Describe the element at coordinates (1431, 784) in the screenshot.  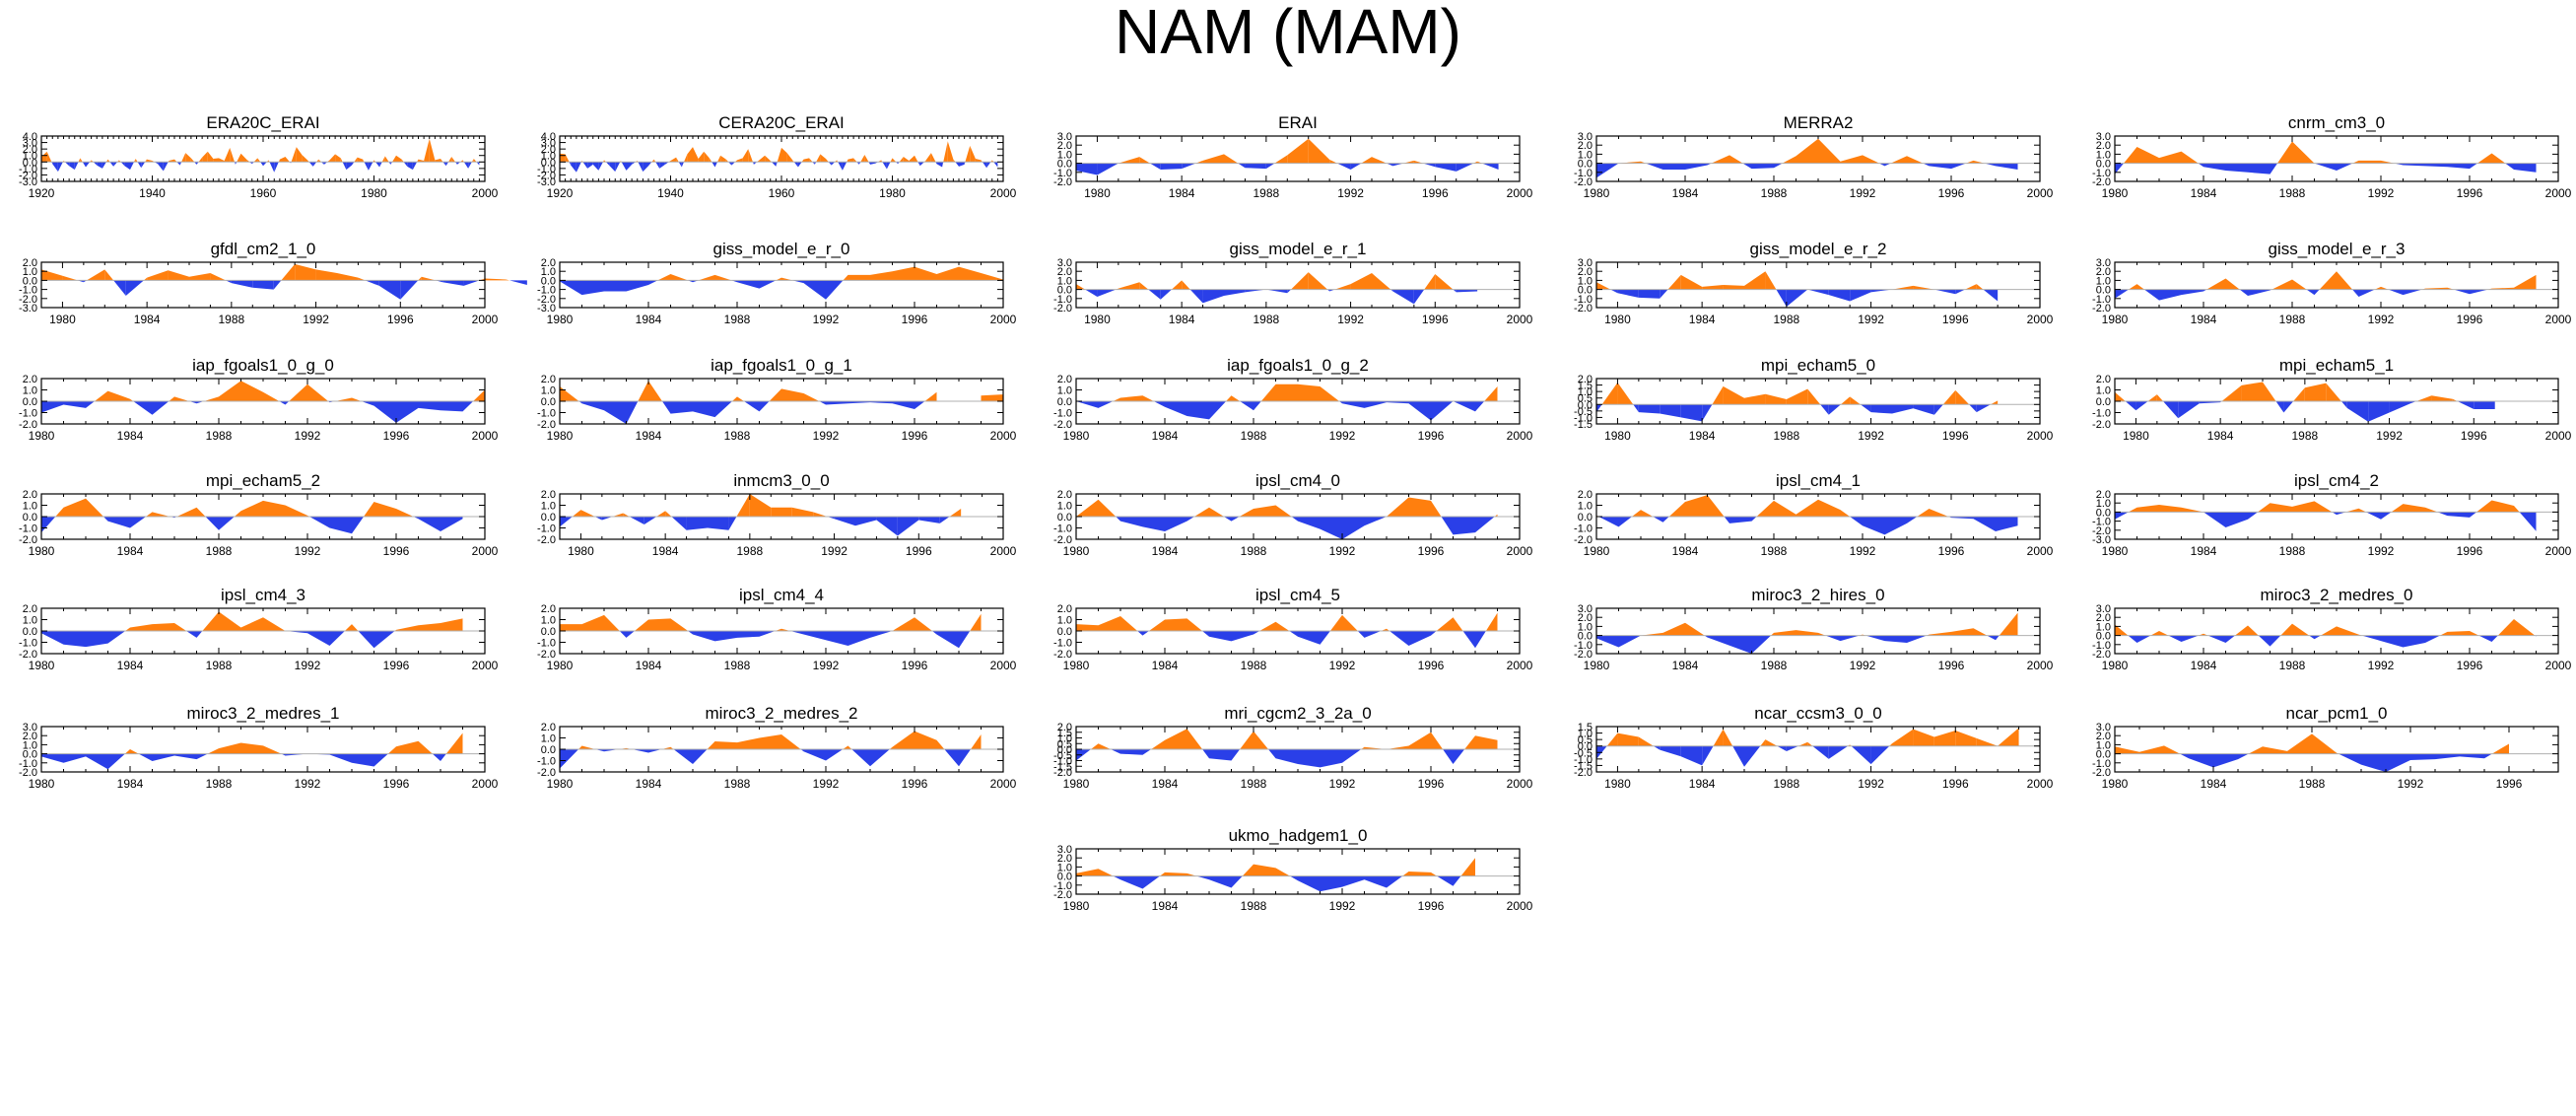
I see `x-tick-label: 1996` at that location.